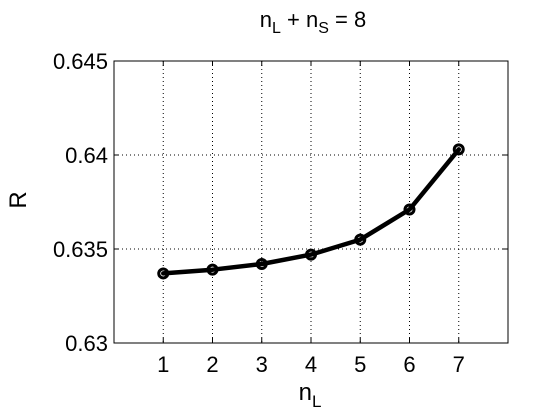 Image resolution: width=560 pixels, height=420 pixels. Describe the element at coordinates (80, 249) in the screenshot. I see `y-tick-label: 0.635` at that location.